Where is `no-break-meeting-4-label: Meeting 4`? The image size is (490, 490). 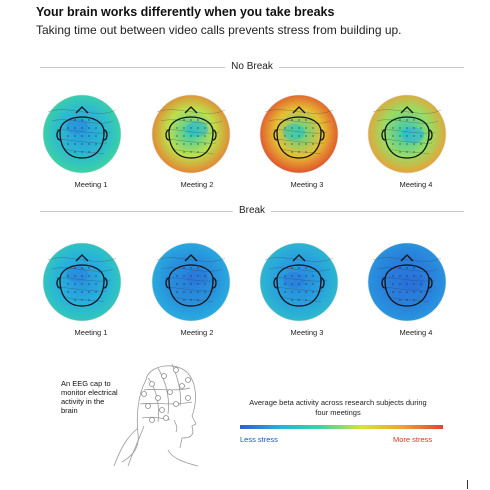 no-break-meeting-4-label: Meeting 4 is located at coordinates (416, 184).